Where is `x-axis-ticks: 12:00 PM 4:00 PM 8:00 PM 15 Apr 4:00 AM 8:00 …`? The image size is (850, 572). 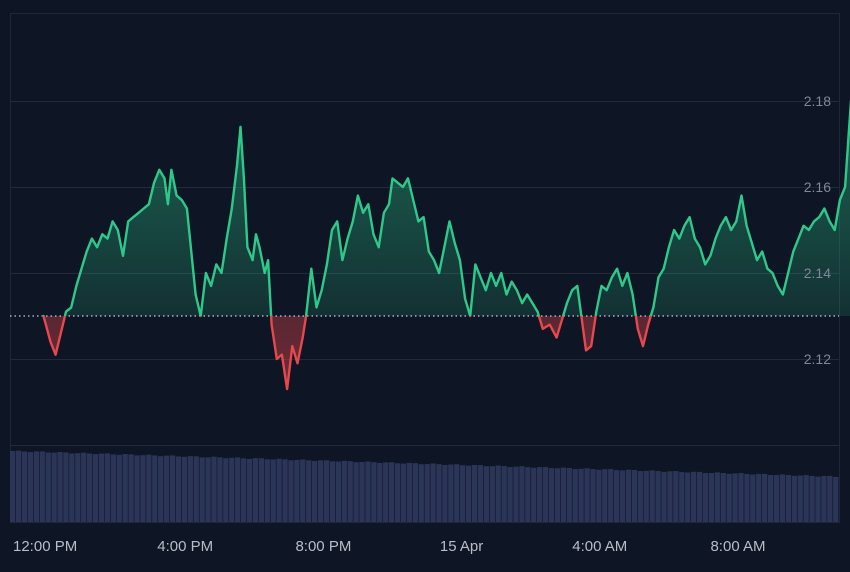 x-axis-ticks: 12:00 PM 4:00 PM 8:00 PM 15 Apr 4:00 AM 8:00 … is located at coordinates (389, 546).